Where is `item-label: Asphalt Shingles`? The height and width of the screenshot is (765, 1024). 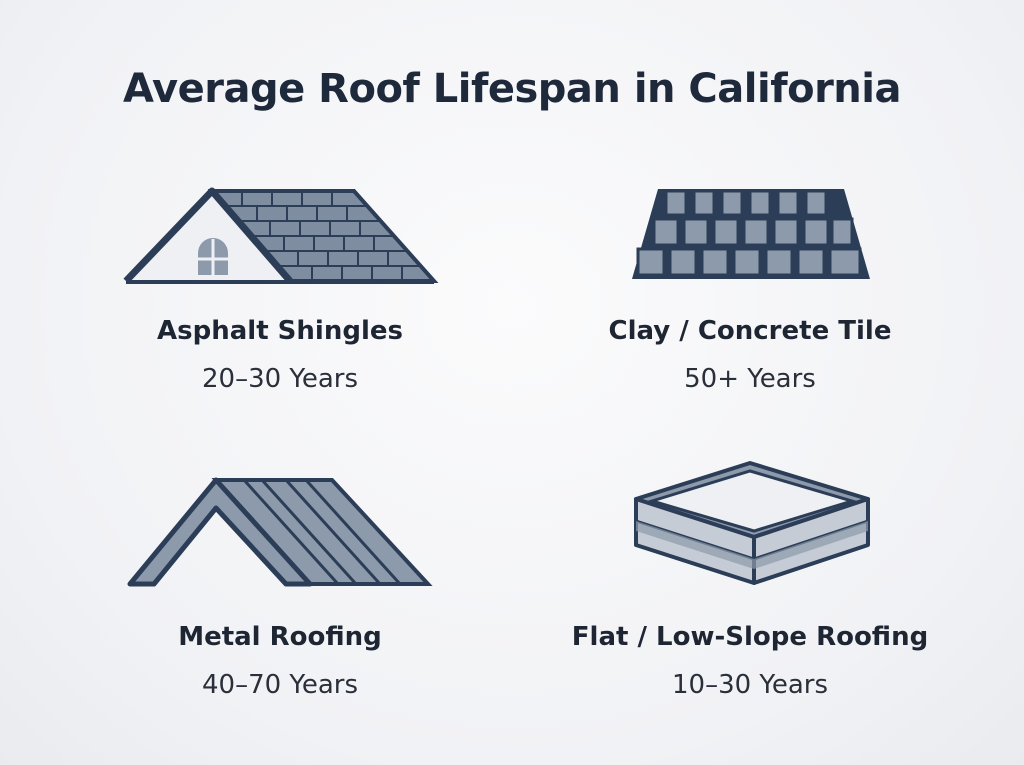 item-label: Asphalt Shingles is located at coordinates (280, 331).